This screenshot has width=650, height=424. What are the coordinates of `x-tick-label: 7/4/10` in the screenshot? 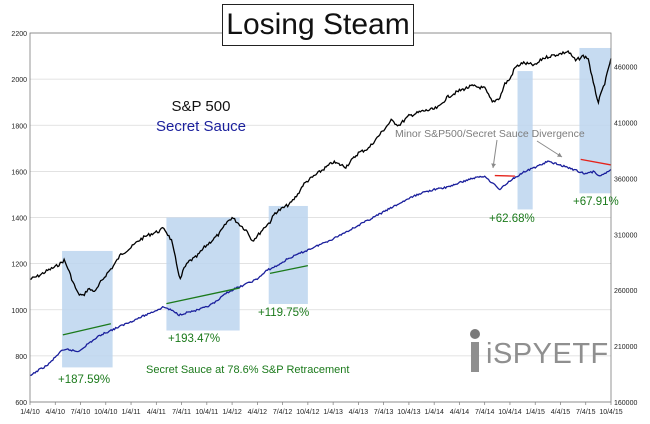 It's located at (81, 412).